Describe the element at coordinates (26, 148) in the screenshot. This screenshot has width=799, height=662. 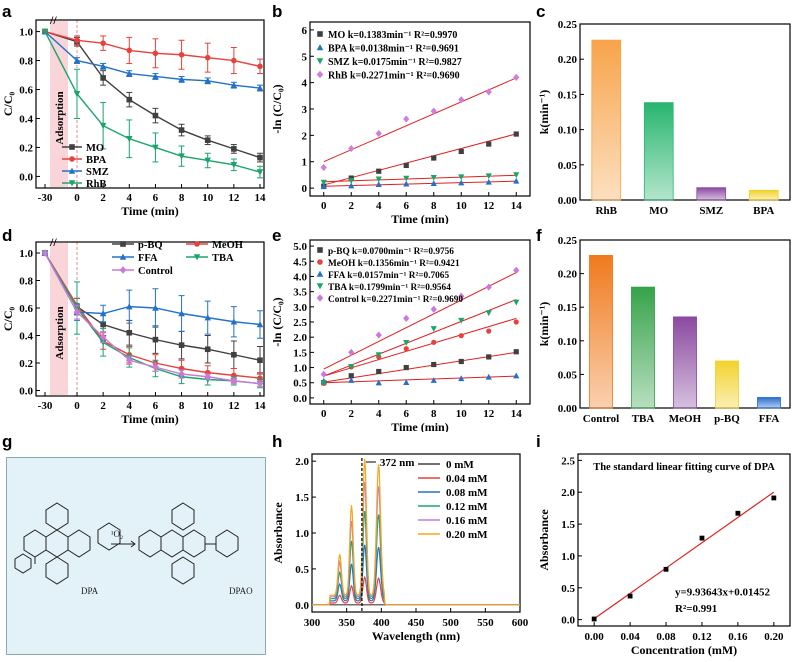
I see `y-tick-label: 0.2` at that location.